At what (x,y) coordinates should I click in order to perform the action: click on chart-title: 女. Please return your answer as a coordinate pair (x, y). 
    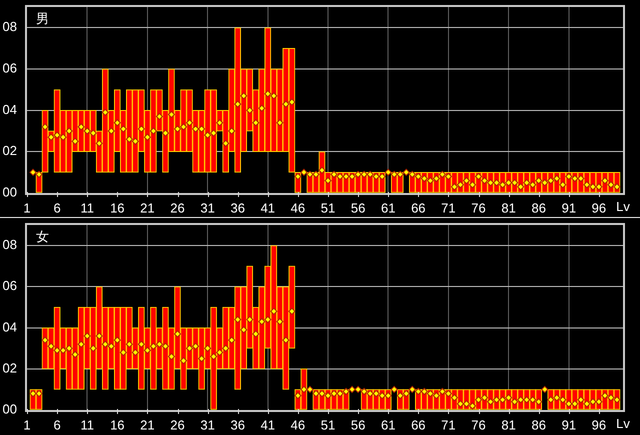
    Looking at the image, I should click on (42, 237).